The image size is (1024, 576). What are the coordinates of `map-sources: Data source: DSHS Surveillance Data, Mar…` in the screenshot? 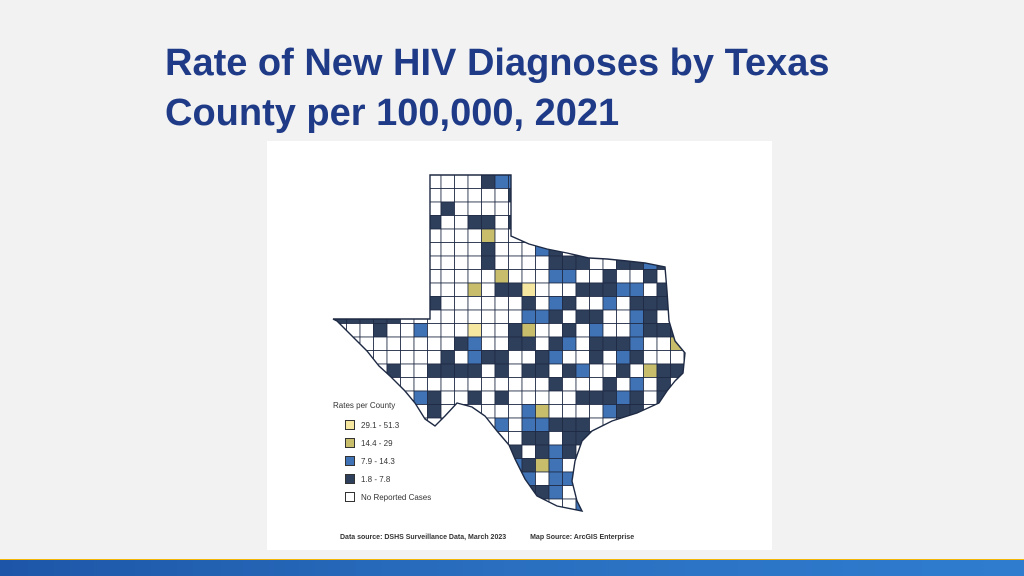 It's located at (498, 537).